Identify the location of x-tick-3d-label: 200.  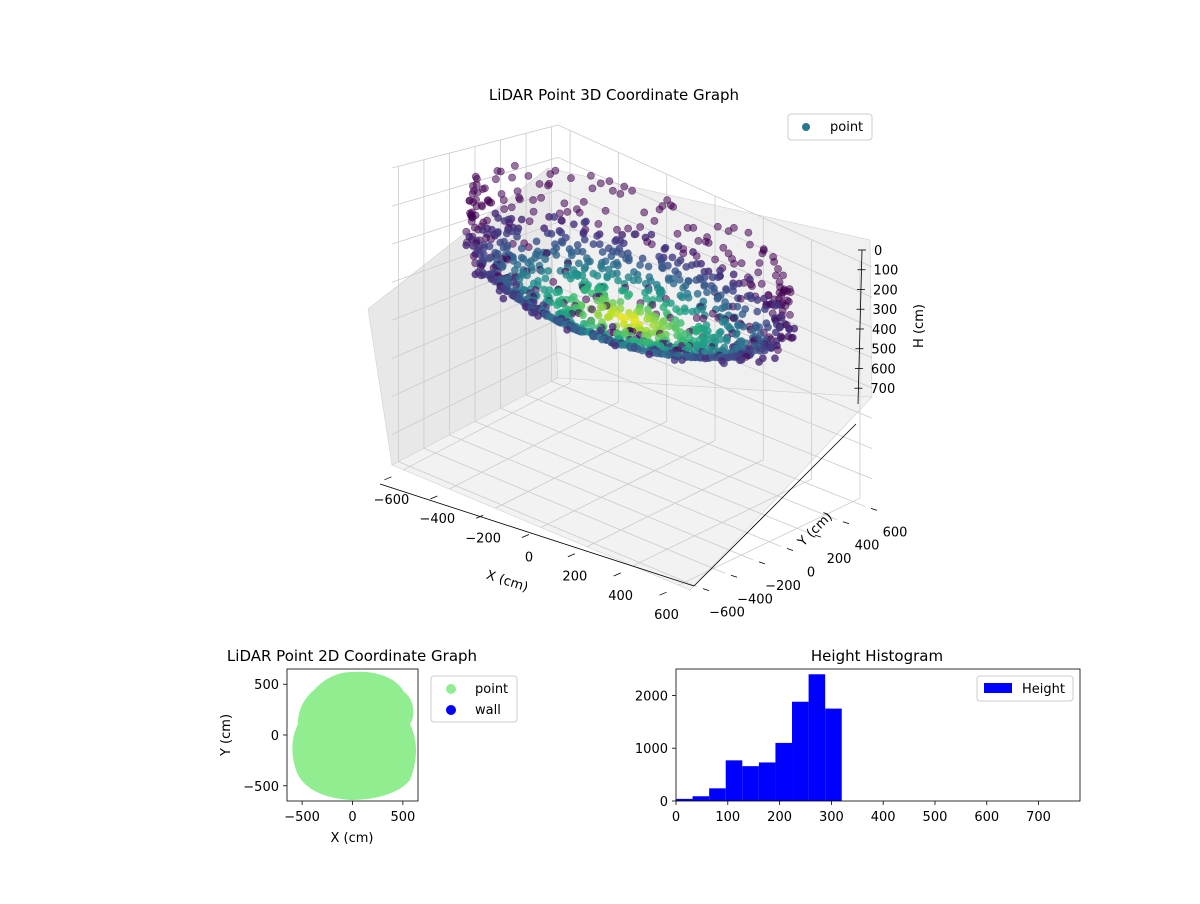
(574, 577).